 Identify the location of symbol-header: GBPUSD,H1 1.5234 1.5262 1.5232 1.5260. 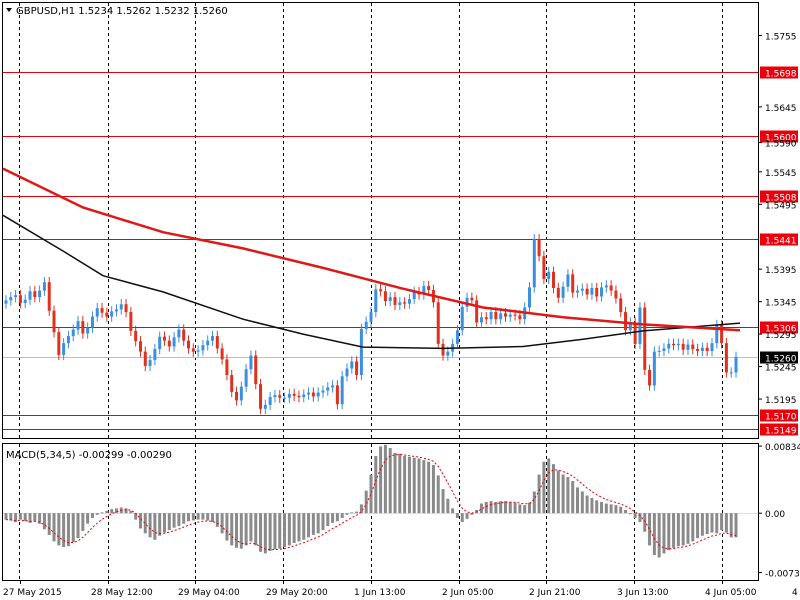
(117, 11).